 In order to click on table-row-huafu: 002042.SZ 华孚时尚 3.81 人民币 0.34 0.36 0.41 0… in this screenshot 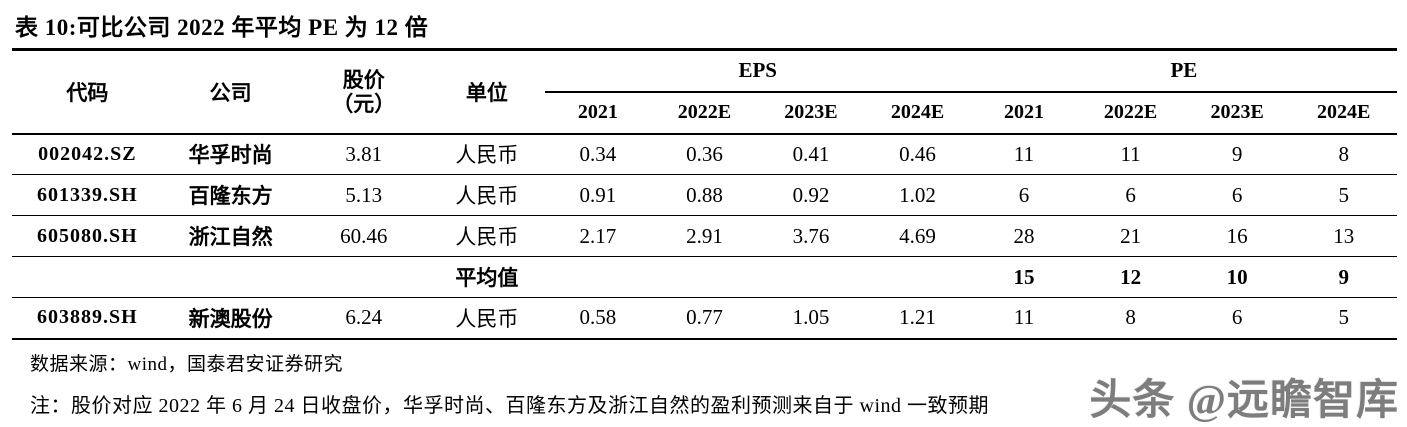, I will do `click(704, 154)`.